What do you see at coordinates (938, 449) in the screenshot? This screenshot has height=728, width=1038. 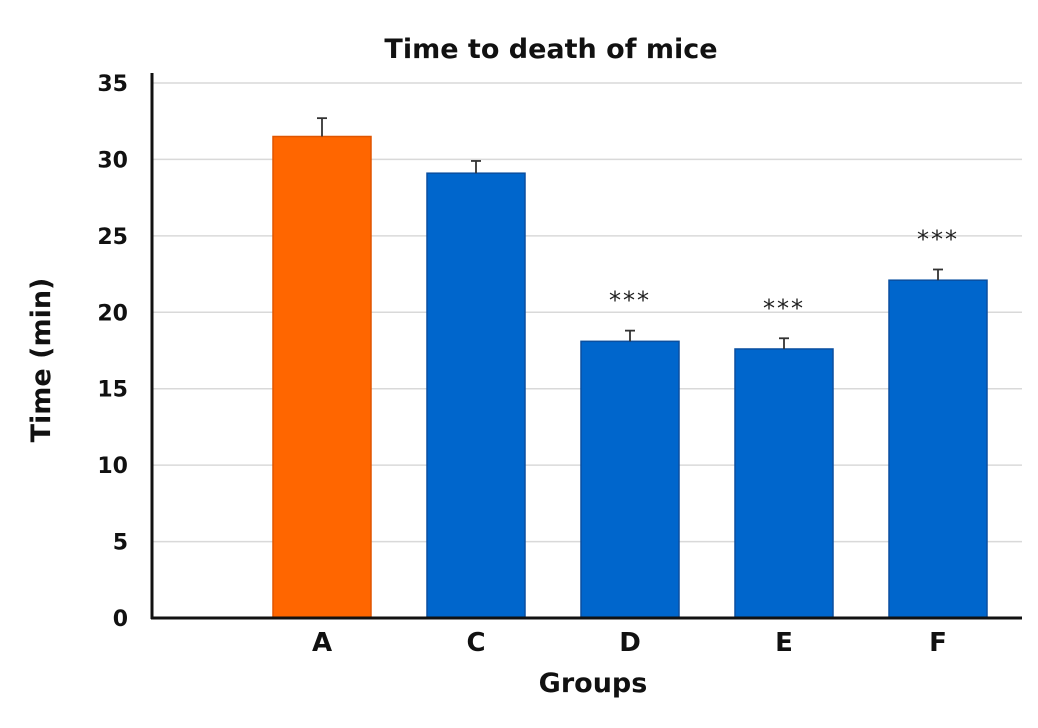 I see `bar-F` at bounding box center [938, 449].